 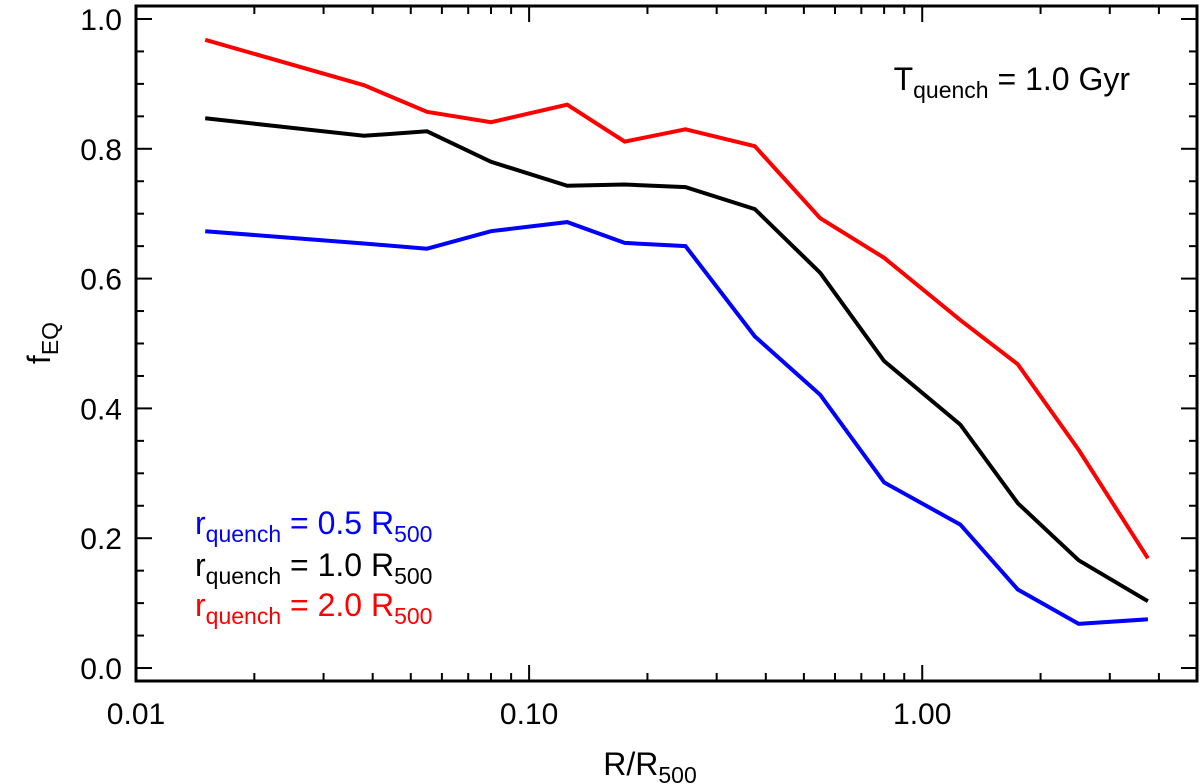 I want to click on y-tick-label: 0.0, so click(x=101, y=669).